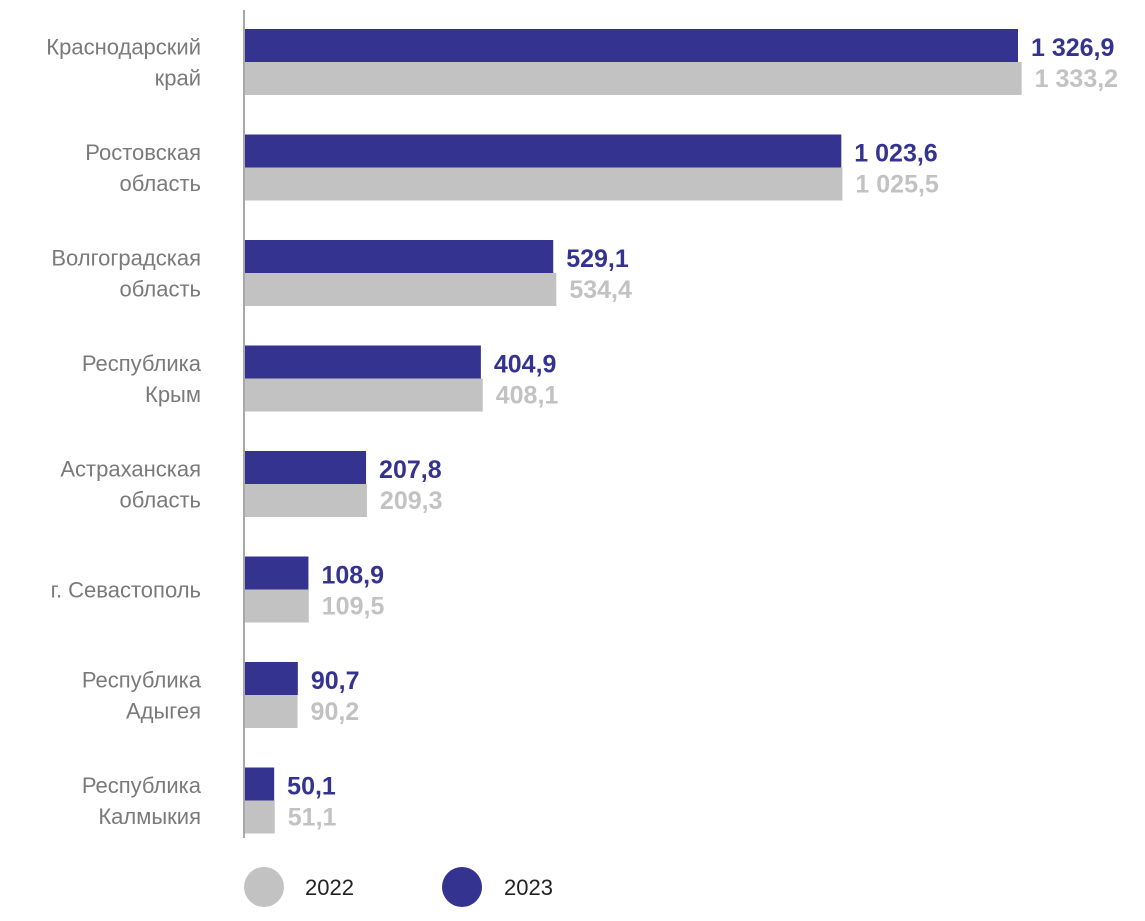 This screenshot has height=921, width=1145. Describe the element at coordinates (528, 887) in the screenshot. I see `legend-label-2023: 2023` at that location.